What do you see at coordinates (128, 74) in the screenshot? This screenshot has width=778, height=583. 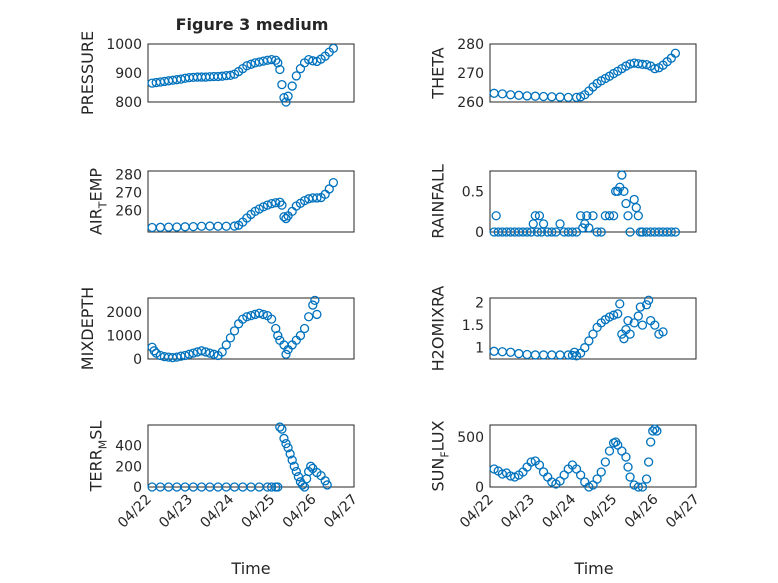 I see `y-tick-label: 900` at bounding box center [128, 74].